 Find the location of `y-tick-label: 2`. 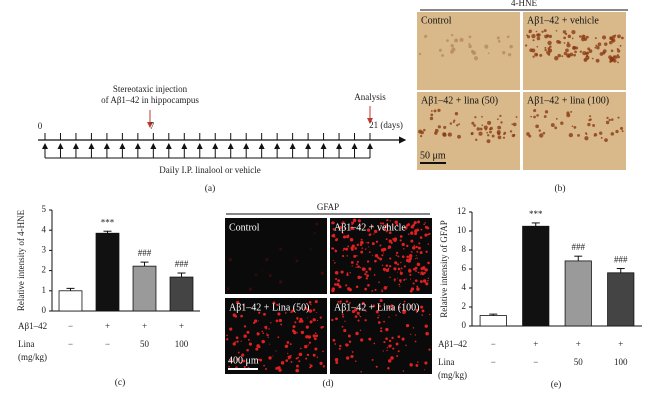

y-tick-label: 2 is located at coordinates (44, 270).